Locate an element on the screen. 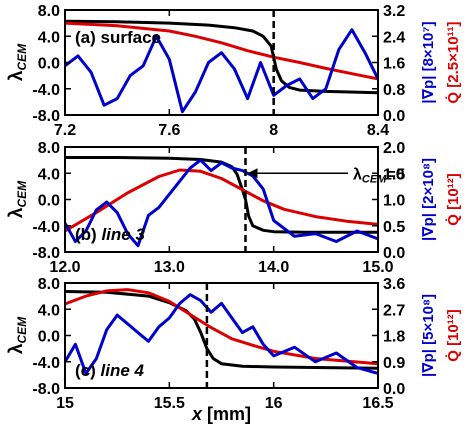  right-tick-label: 3.2 is located at coordinates (394, 11).